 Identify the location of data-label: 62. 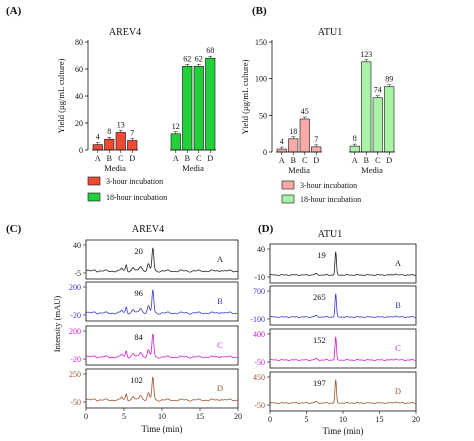
(187, 58).